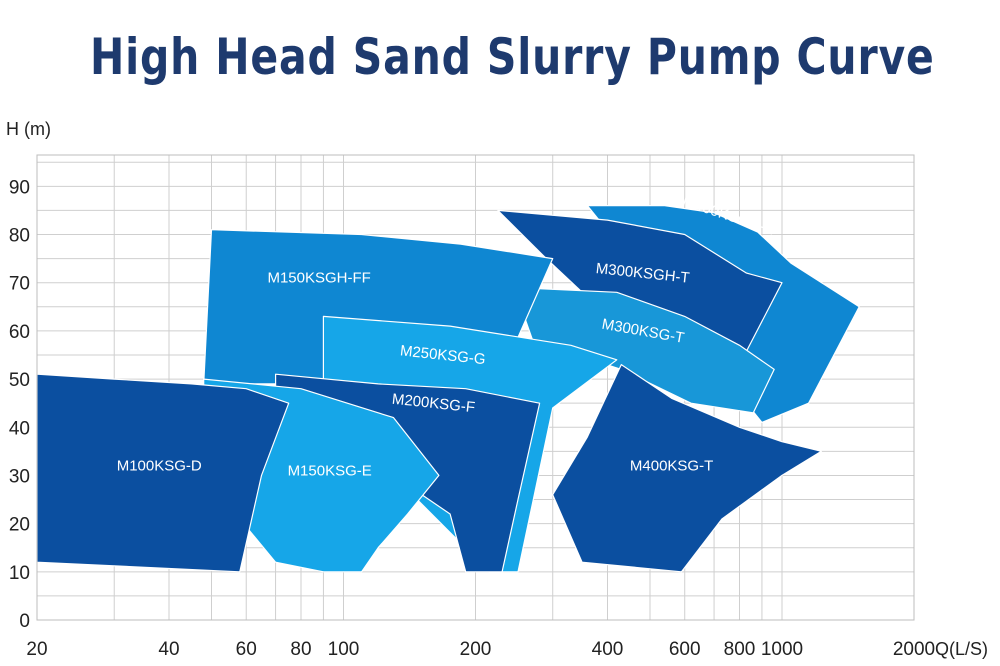  I want to click on x-axis-label: Q(L/S), so click(961, 649).